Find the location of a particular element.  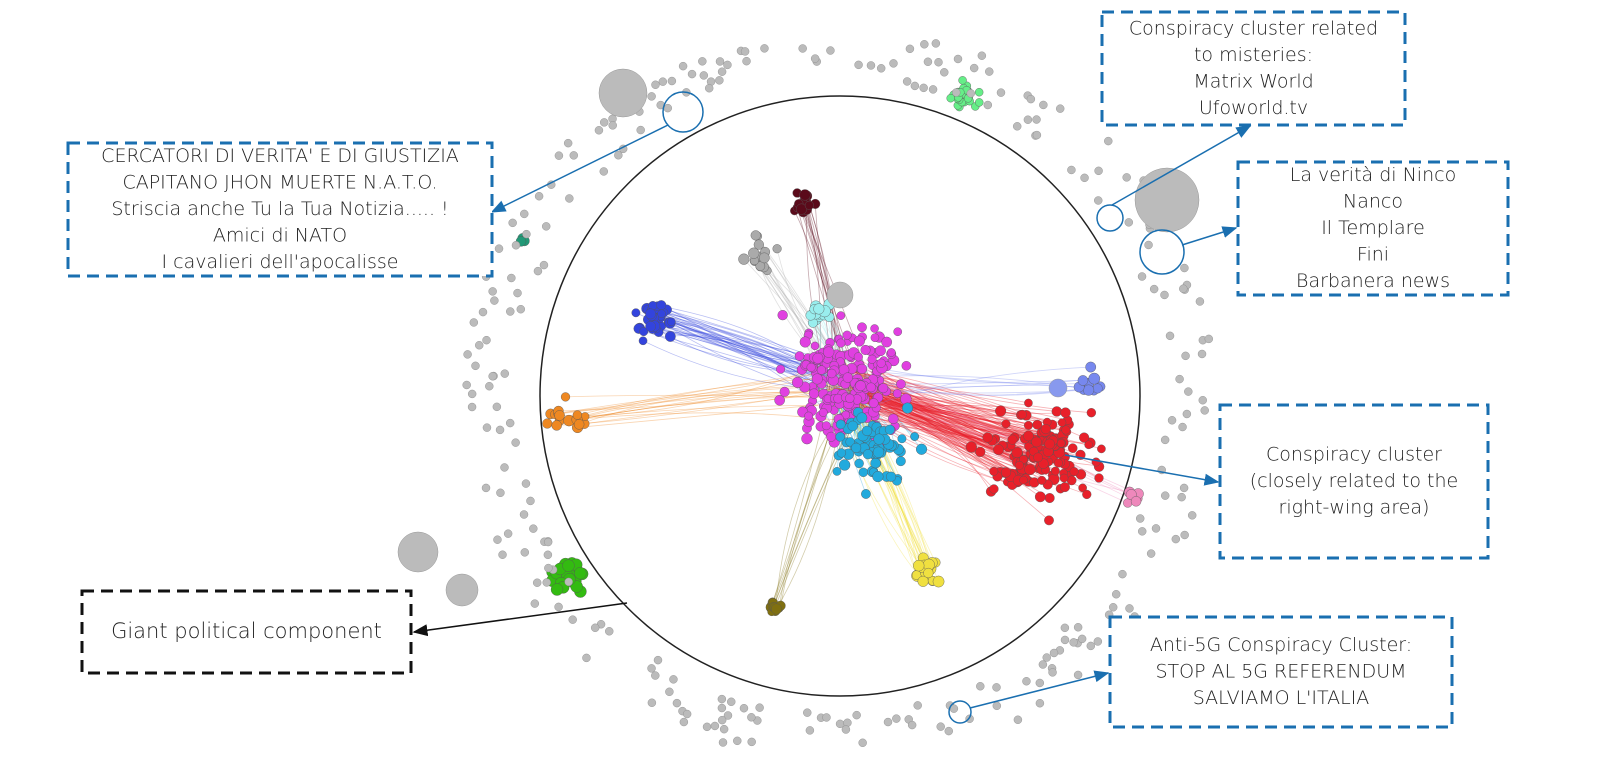

highlight-circle is located at coordinates (1110, 218).